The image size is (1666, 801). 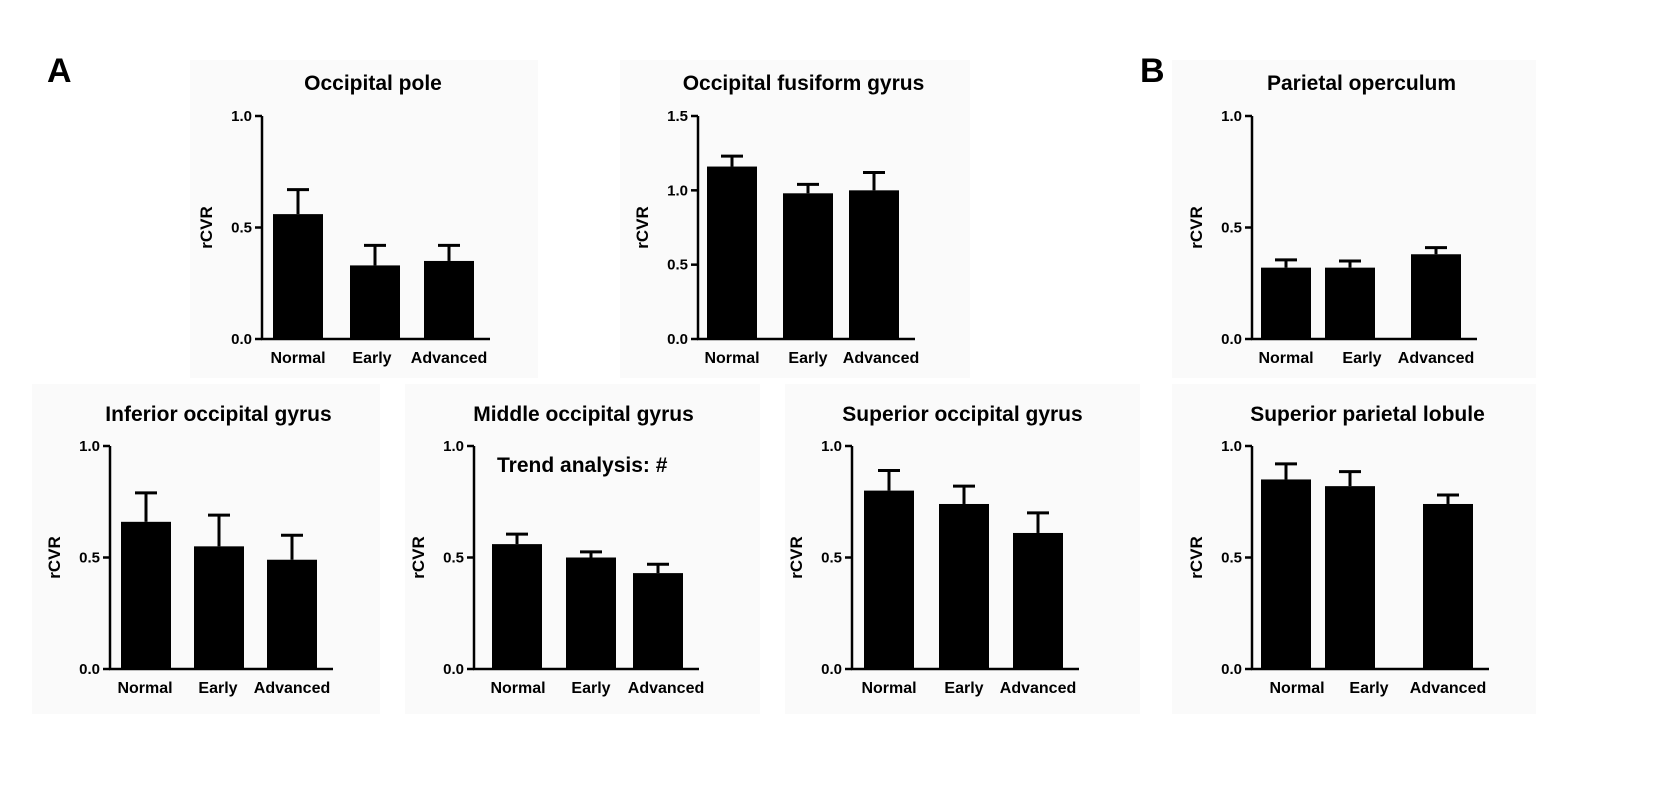 What do you see at coordinates (804, 83) in the screenshot?
I see `chart-title: Occipital fusiform gyrus` at bounding box center [804, 83].